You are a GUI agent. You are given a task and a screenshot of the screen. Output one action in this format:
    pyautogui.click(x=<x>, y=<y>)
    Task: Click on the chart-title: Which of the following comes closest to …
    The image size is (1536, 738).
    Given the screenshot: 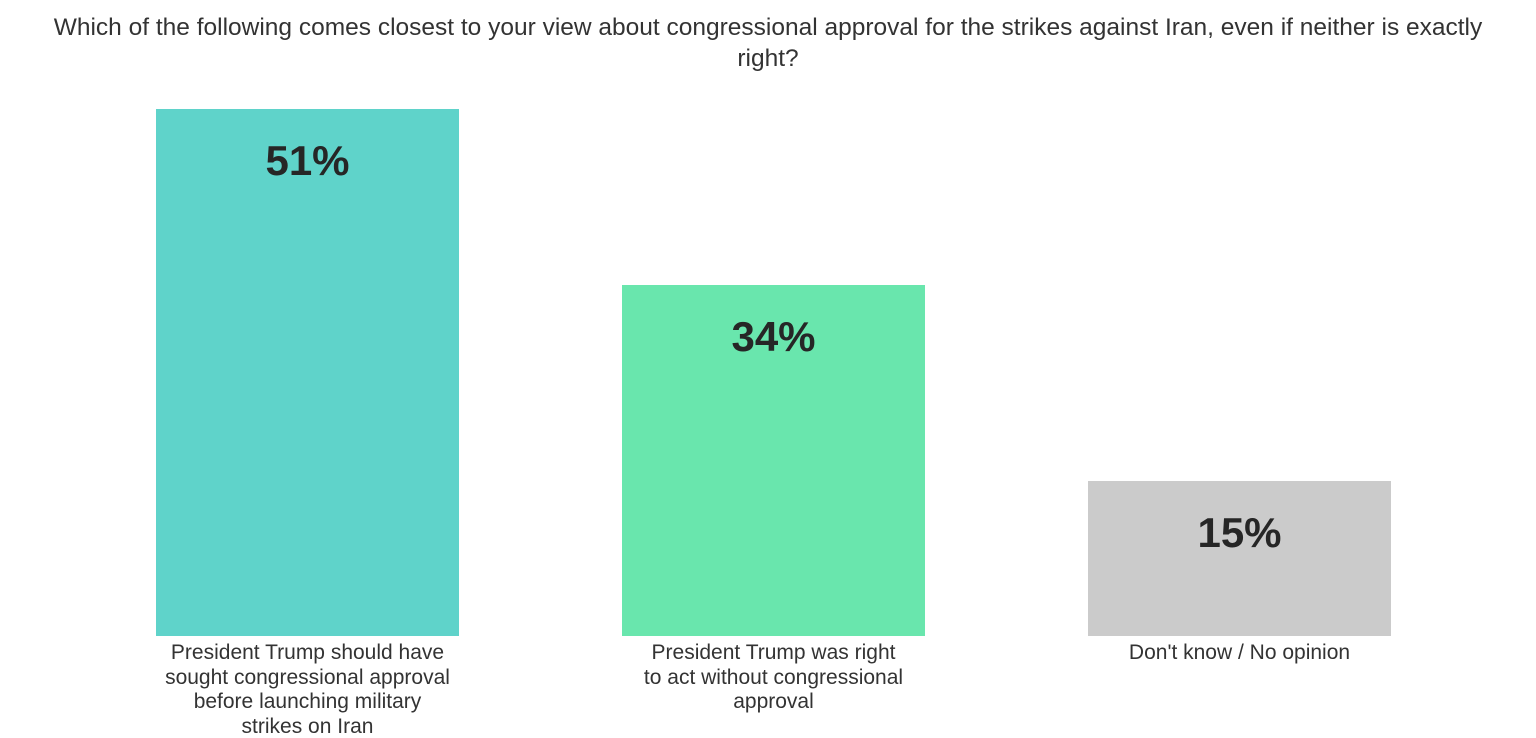 What is the action you would take?
    pyautogui.click(x=768, y=43)
    